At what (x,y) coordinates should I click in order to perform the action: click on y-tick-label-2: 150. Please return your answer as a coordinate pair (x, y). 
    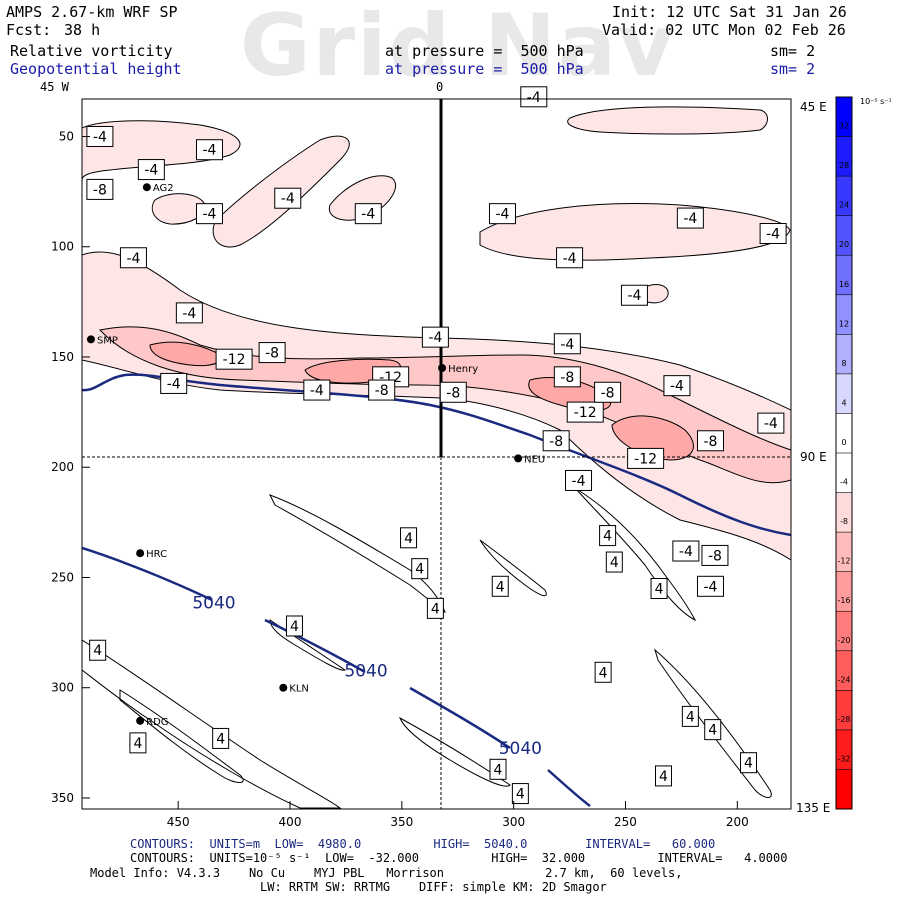
    Looking at the image, I should click on (62, 357).